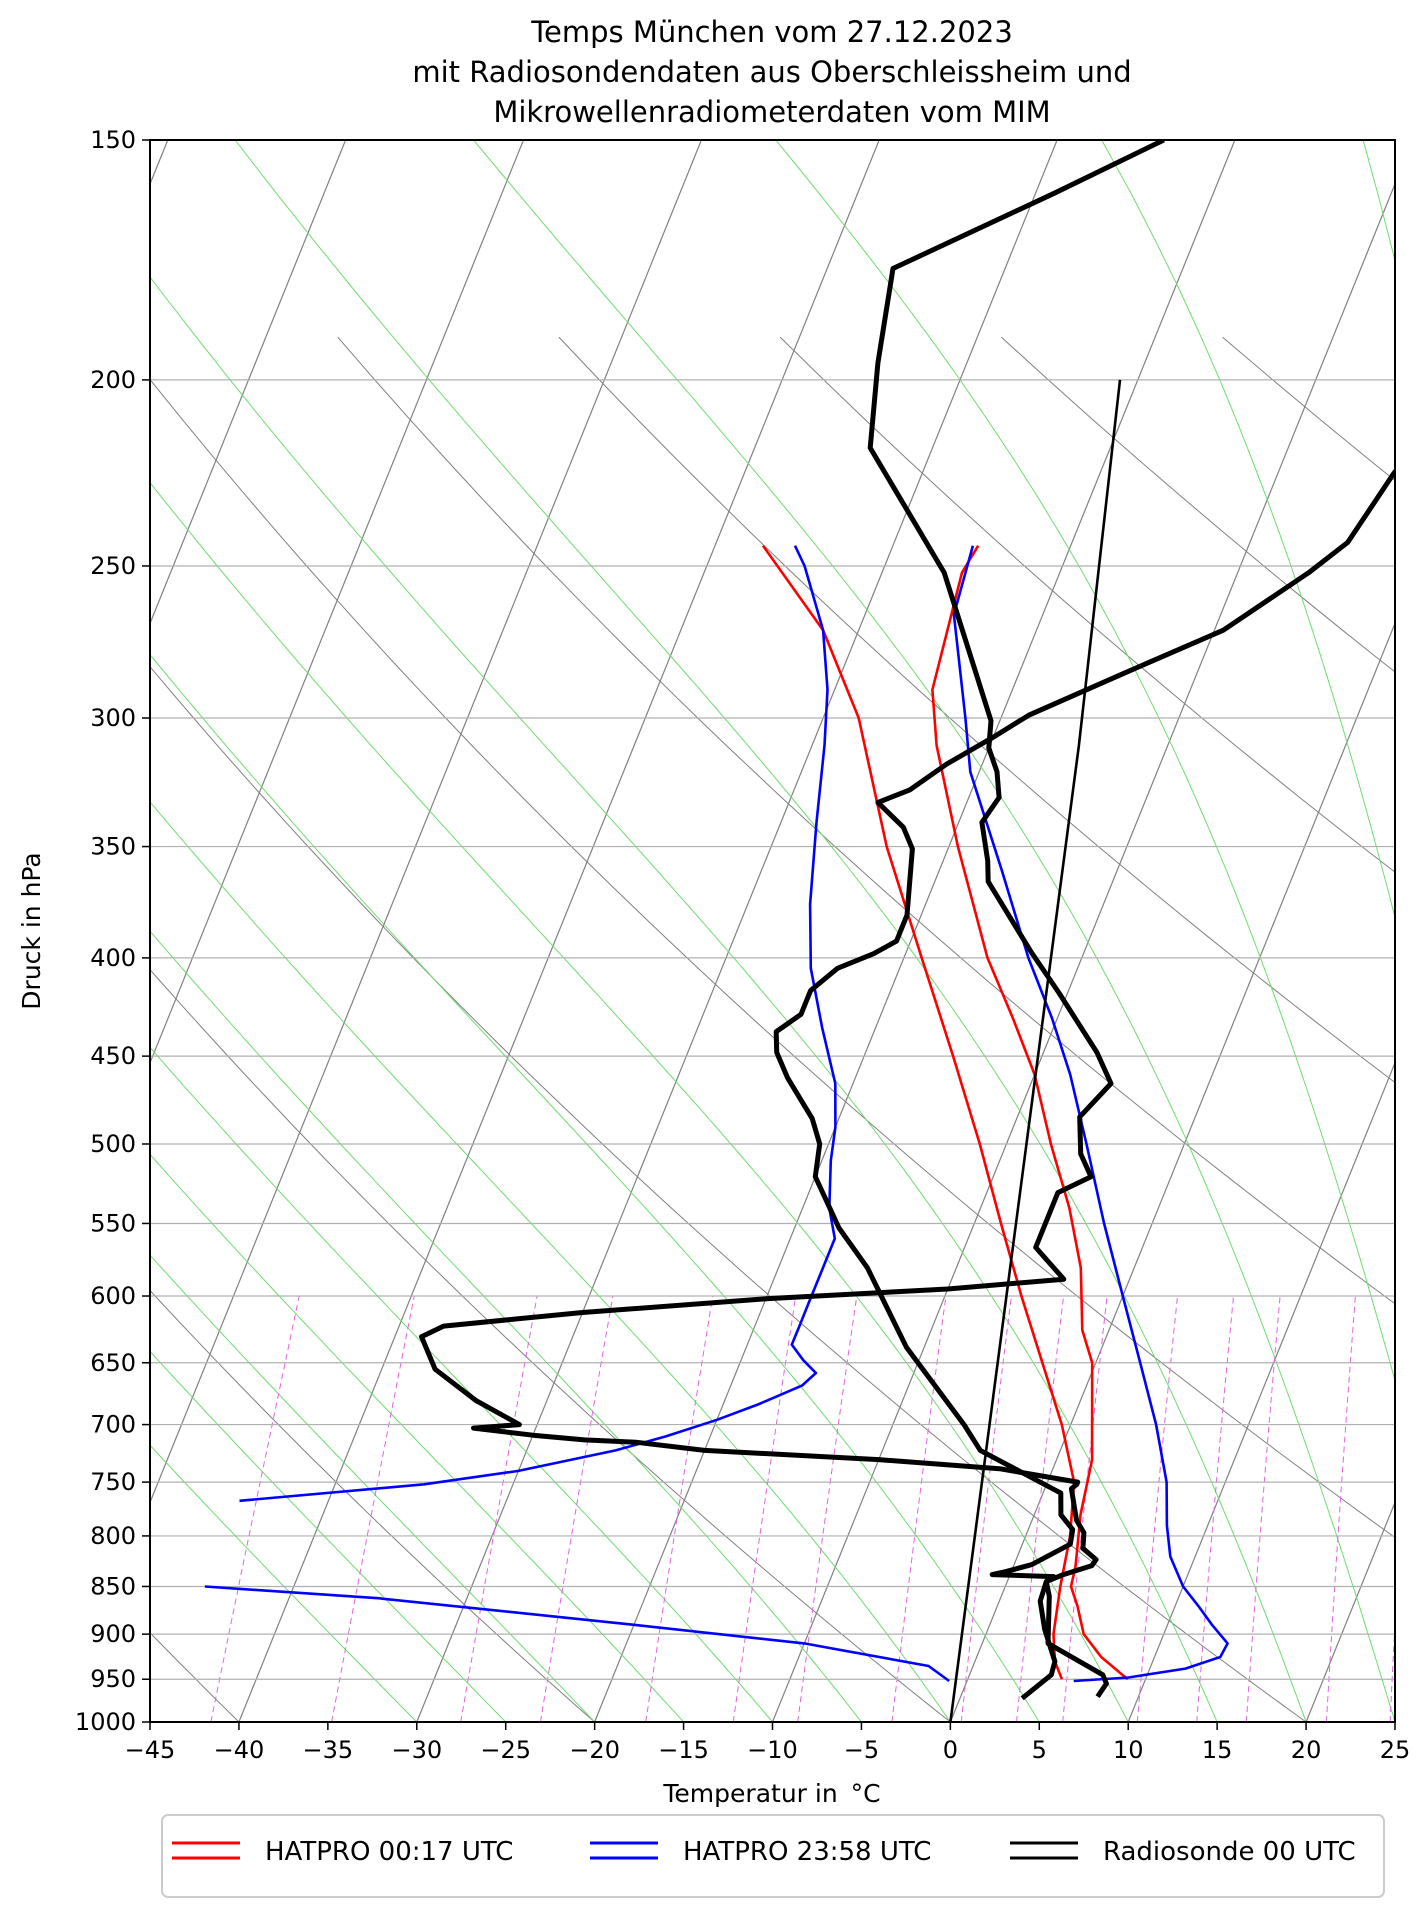  Describe the element at coordinates (113, 958) in the screenshot. I see `y-tick-label: 400` at that location.